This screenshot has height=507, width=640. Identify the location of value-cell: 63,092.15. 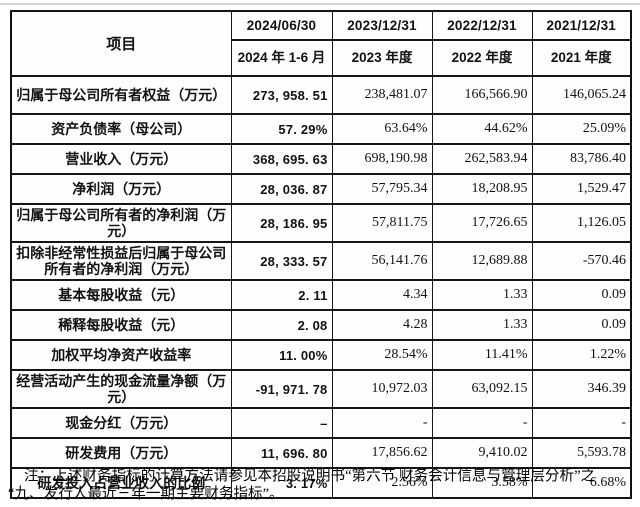
(482, 389).